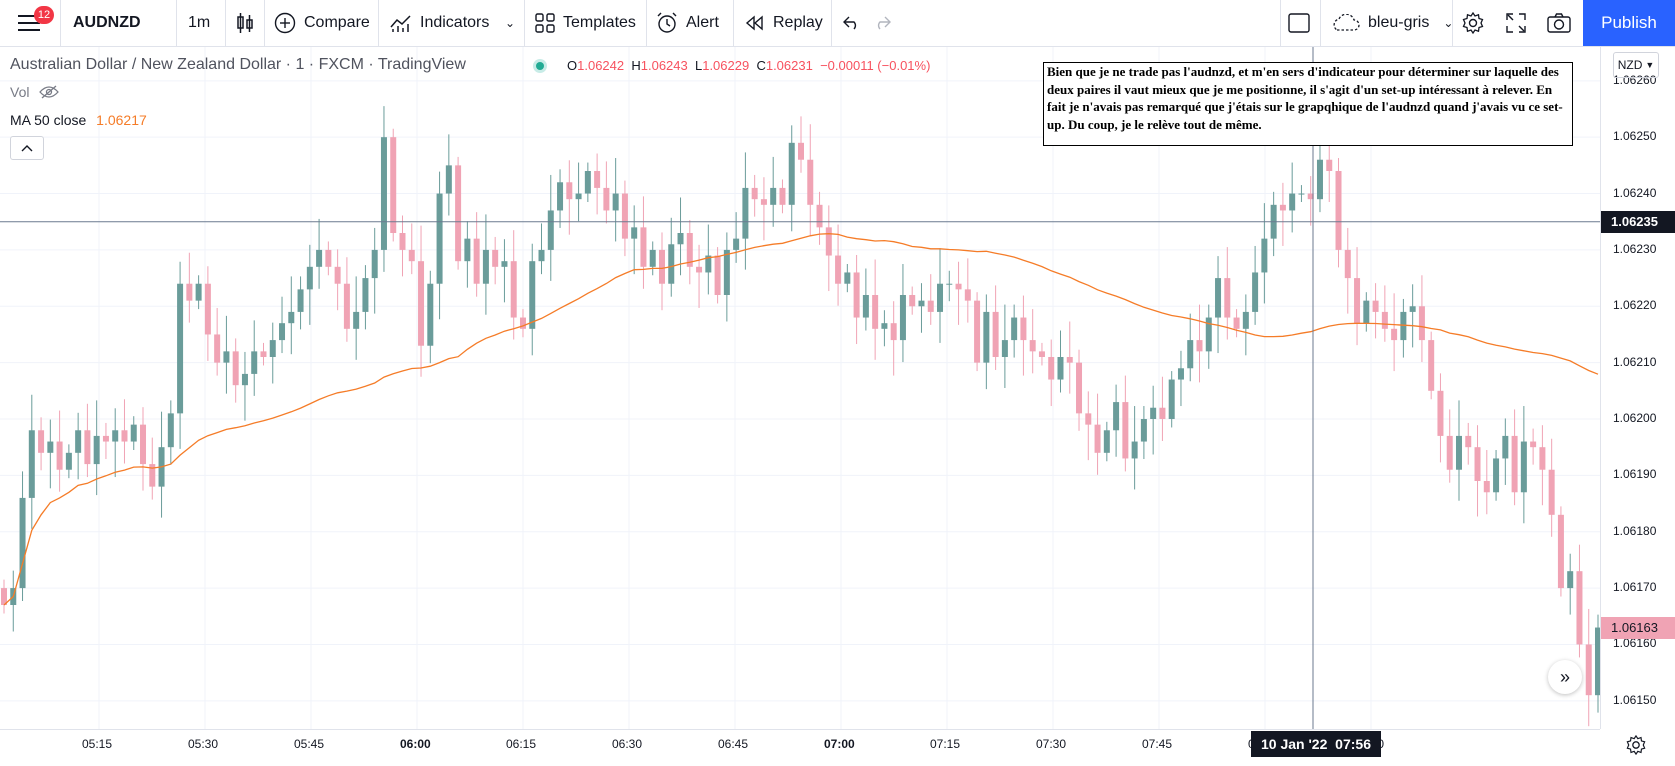 The width and height of the screenshot is (1675, 766). I want to click on time-tick-label: 07:30, so click(1051, 744).